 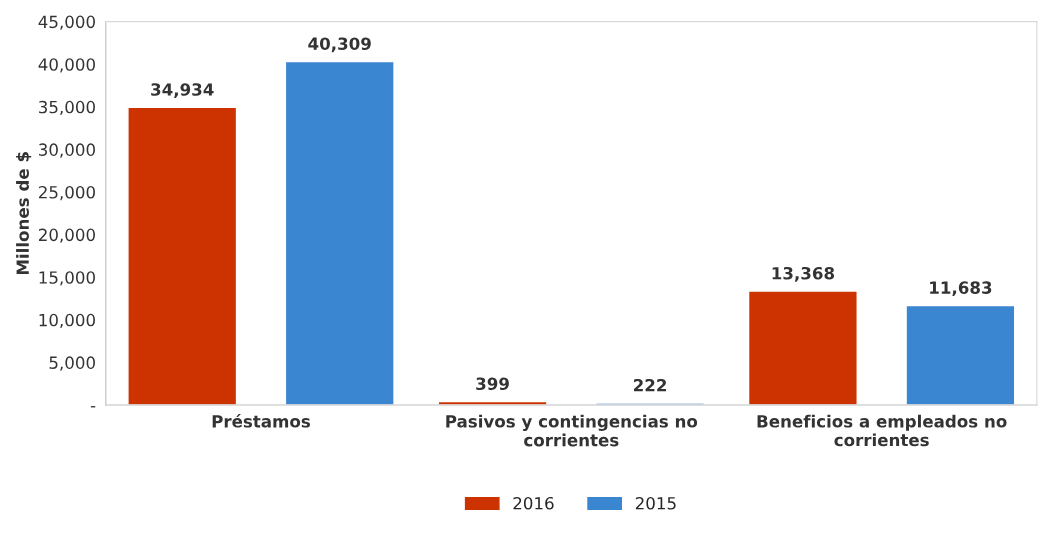 I want to click on data-label: 34,934, so click(x=182, y=90).